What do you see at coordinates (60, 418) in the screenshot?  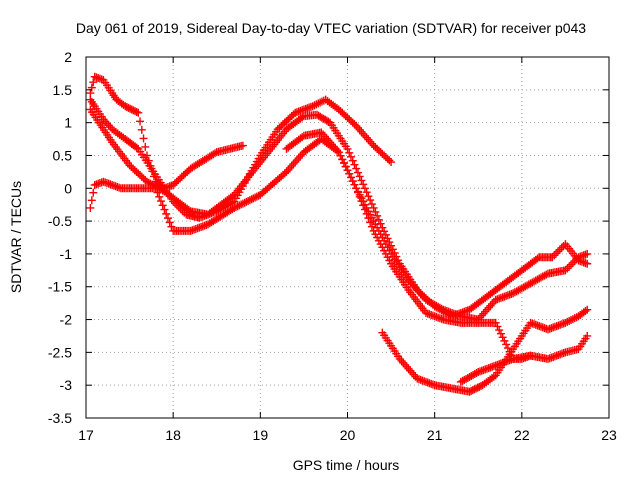 I see `y-tick-label: -3.5` at bounding box center [60, 418].